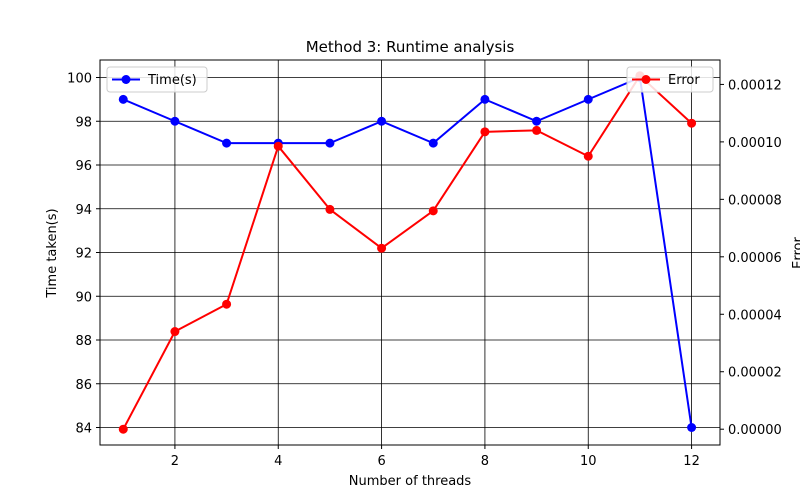 The image size is (800, 500). What do you see at coordinates (52, 253) in the screenshot?
I see `left-y-axis-label: Time taken(s)` at bounding box center [52, 253].